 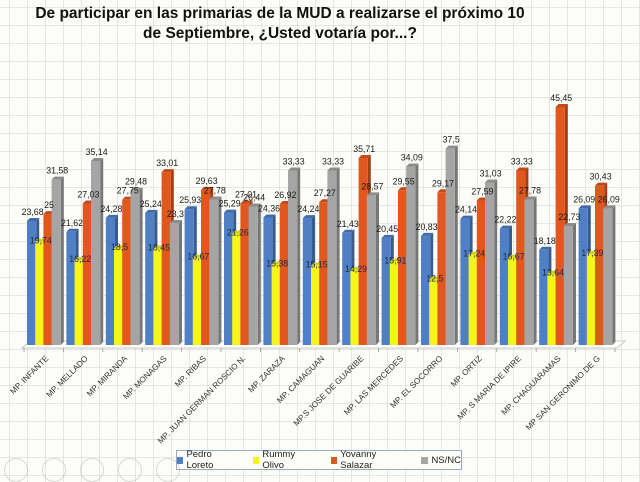 What do you see at coordinates (592, 253) in the screenshot?
I see `data-label: 17,39` at bounding box center [592, 253].